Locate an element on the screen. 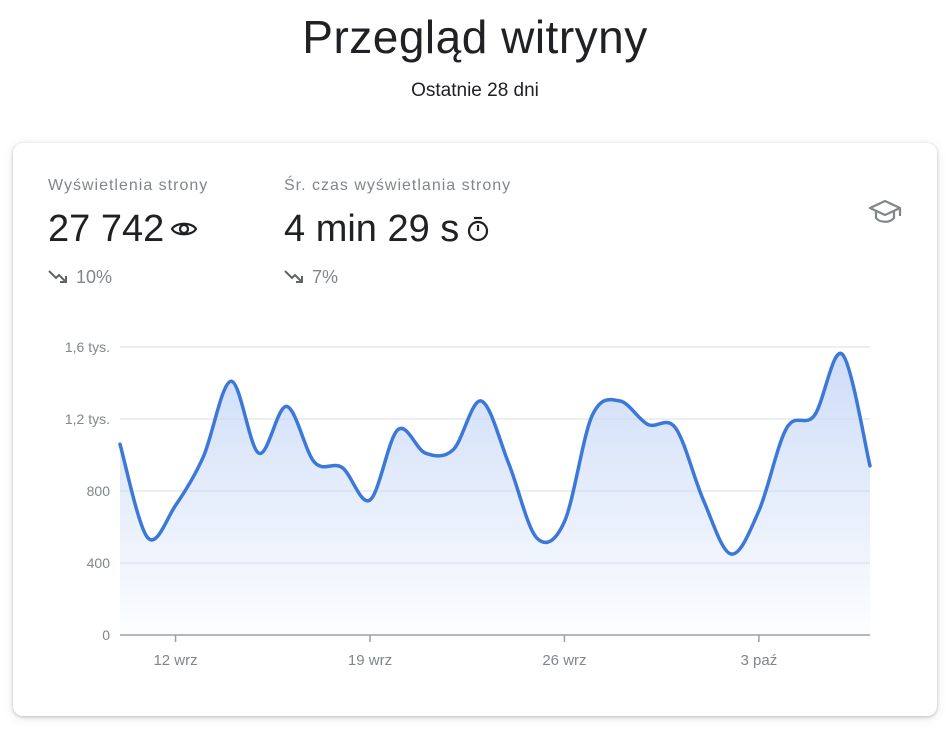 Image resolution: width=950 pixels, height=731 pixels. metric-change-value: 7% is located at coordinates (325, 277).